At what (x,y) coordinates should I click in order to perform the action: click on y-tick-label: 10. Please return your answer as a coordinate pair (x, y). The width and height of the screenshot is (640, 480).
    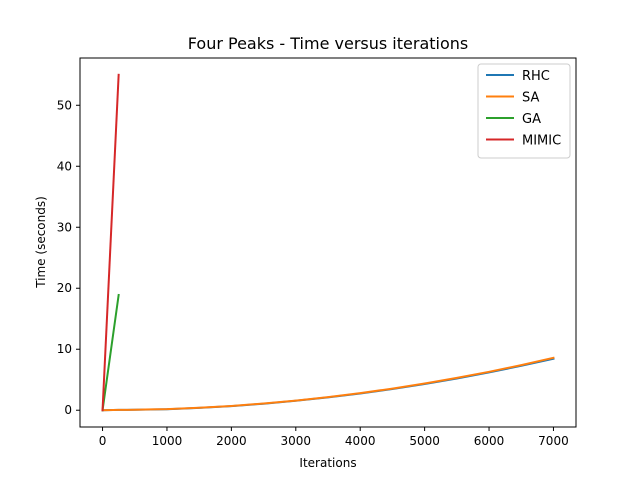
    Looking at the image, I should click on (64, 349).